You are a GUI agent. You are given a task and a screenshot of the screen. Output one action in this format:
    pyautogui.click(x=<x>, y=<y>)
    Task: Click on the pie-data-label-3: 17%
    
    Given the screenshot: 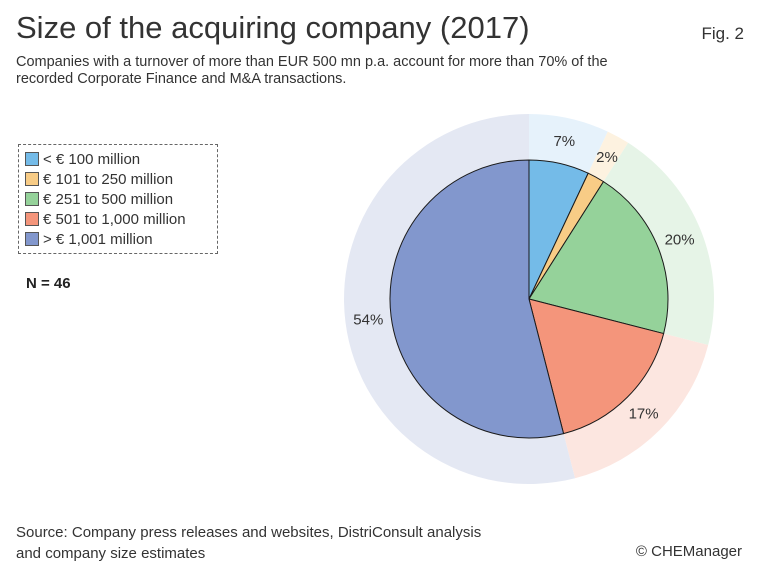 What is the action you would take?
    pyautogui.click(x=644, y=414)
    